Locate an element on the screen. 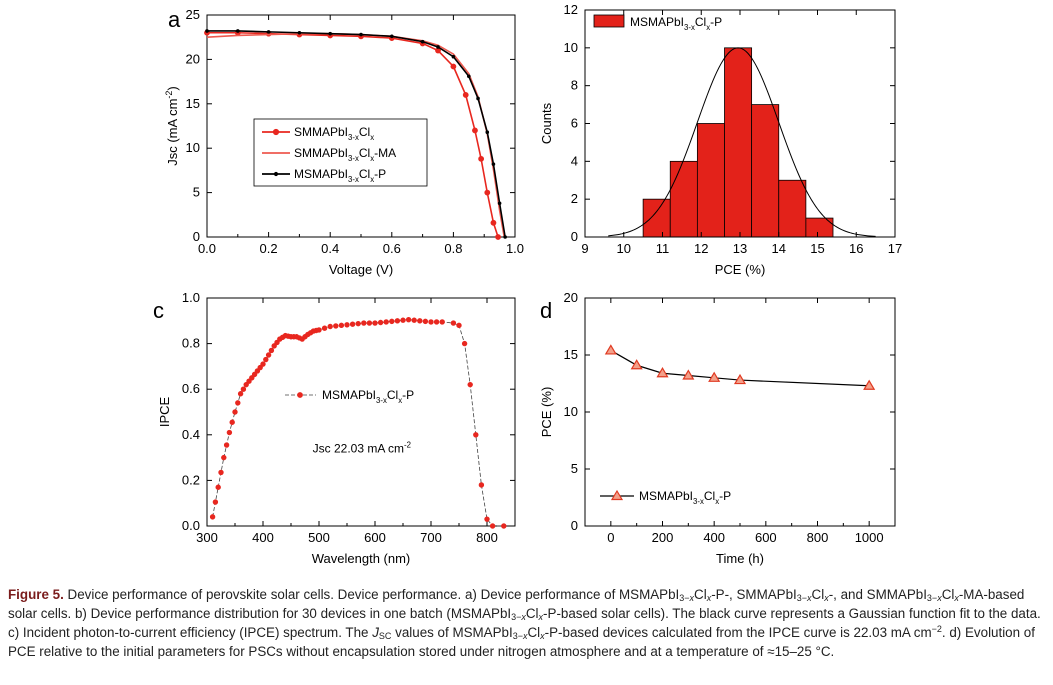  x-tick-label: 16 is located at coordinates (856, 248).